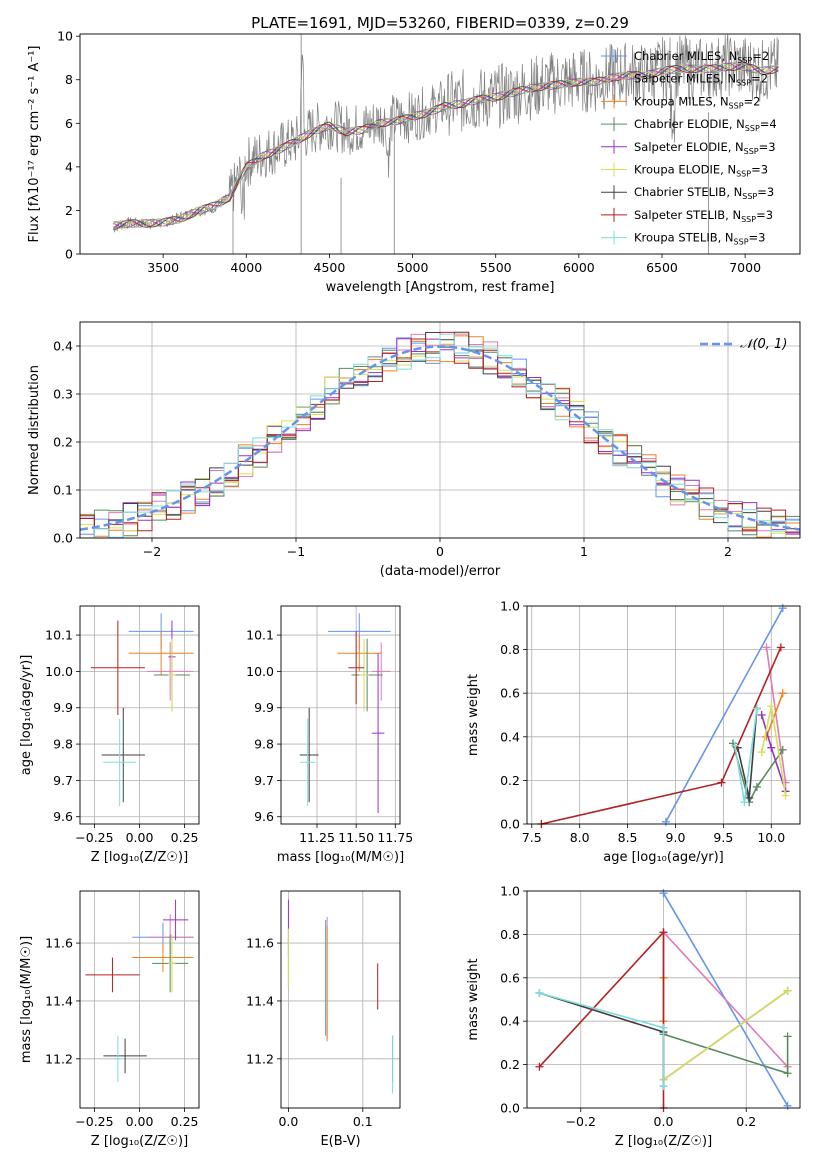  What do you see at coordinates (340, 1141) in the screenshot?
I see `x-axis-label: E(B-V)` at bounding box center [340, 1141].